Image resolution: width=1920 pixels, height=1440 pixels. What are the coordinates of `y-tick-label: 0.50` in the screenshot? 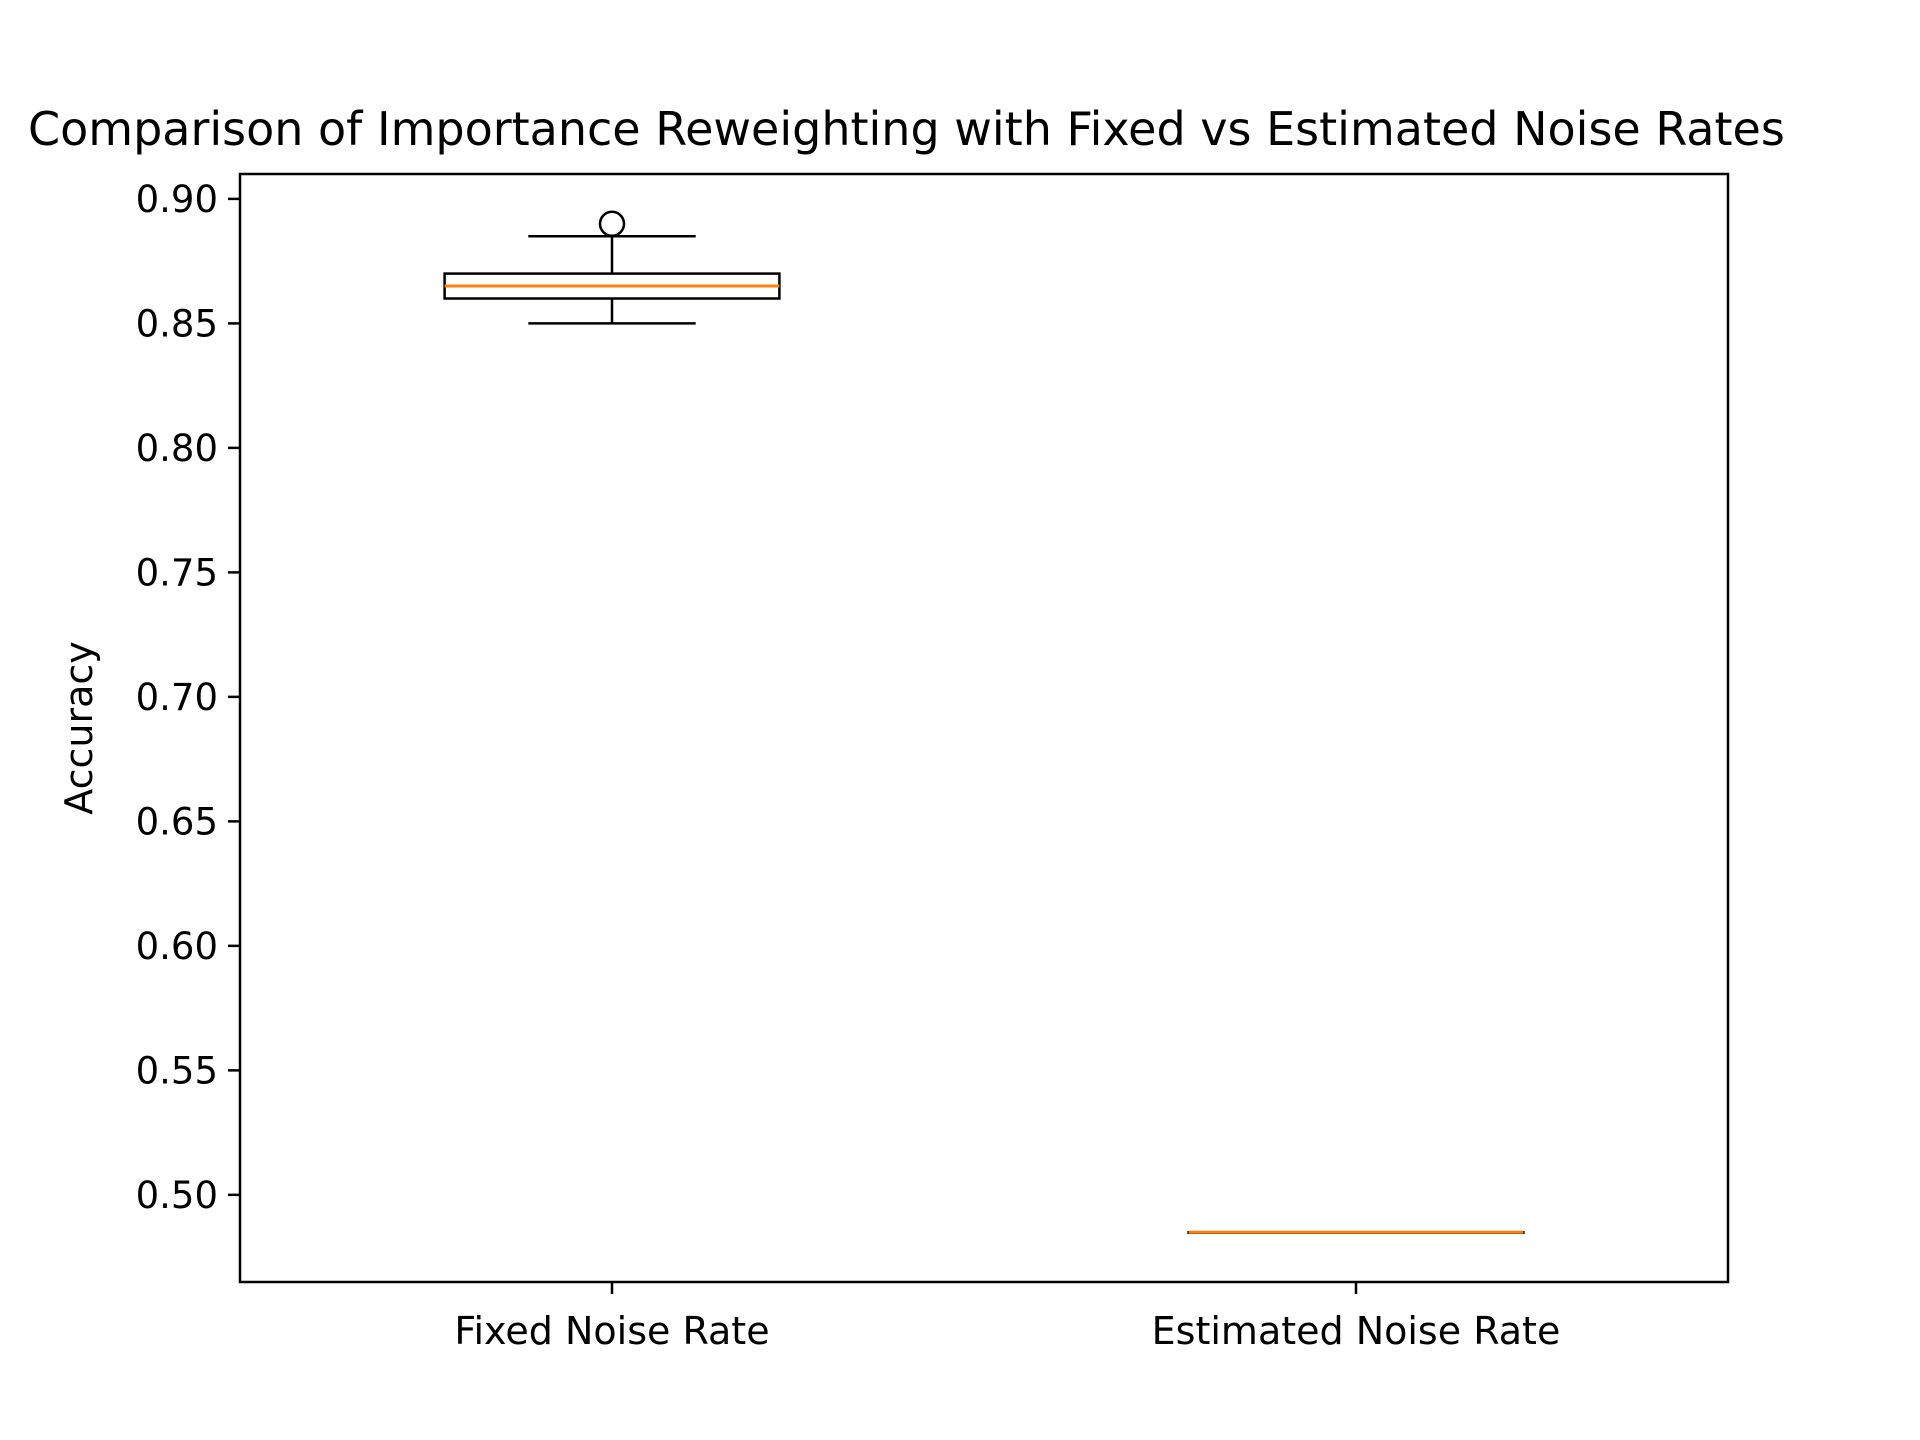 It's located at (177, 1195).